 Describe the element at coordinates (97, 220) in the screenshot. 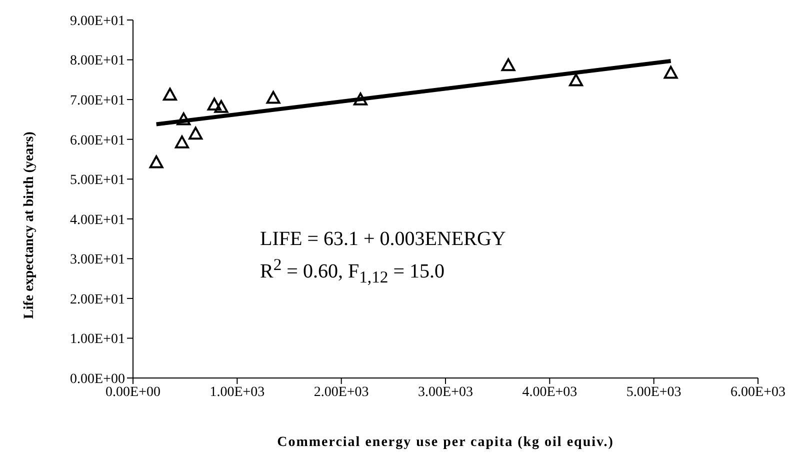

I see `y-tick-label: 4.00E+01` at that location.